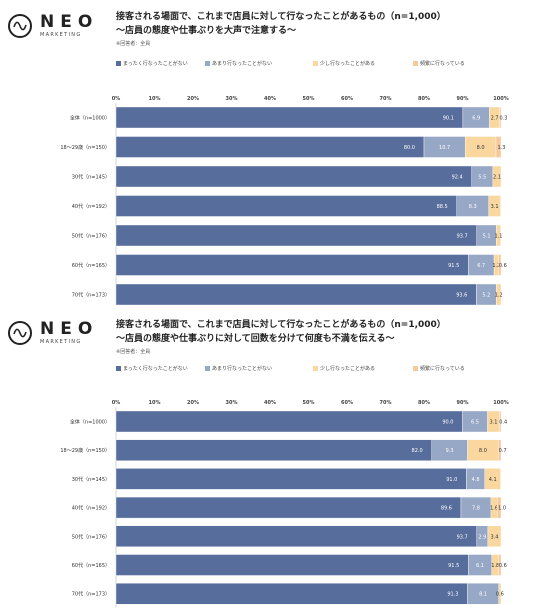  What do you see at coordinates (473, 207) in the screenshot?
I see `data-label: 8.3` at bounding box center [473, 207].